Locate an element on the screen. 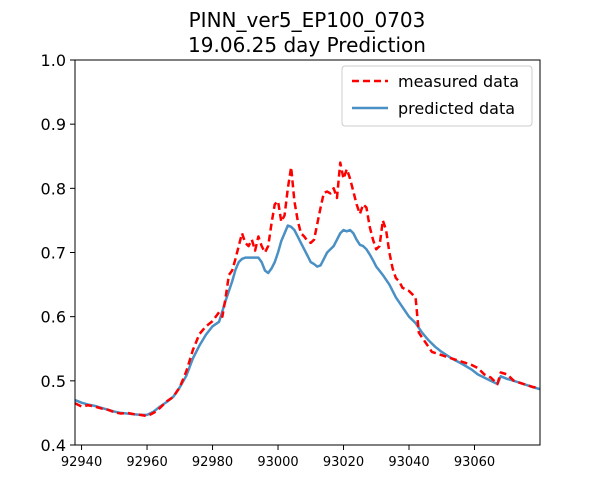 This screenshot has width=600, height=500. y-tick-label: 0.7 is located at coordinates (53, 253).